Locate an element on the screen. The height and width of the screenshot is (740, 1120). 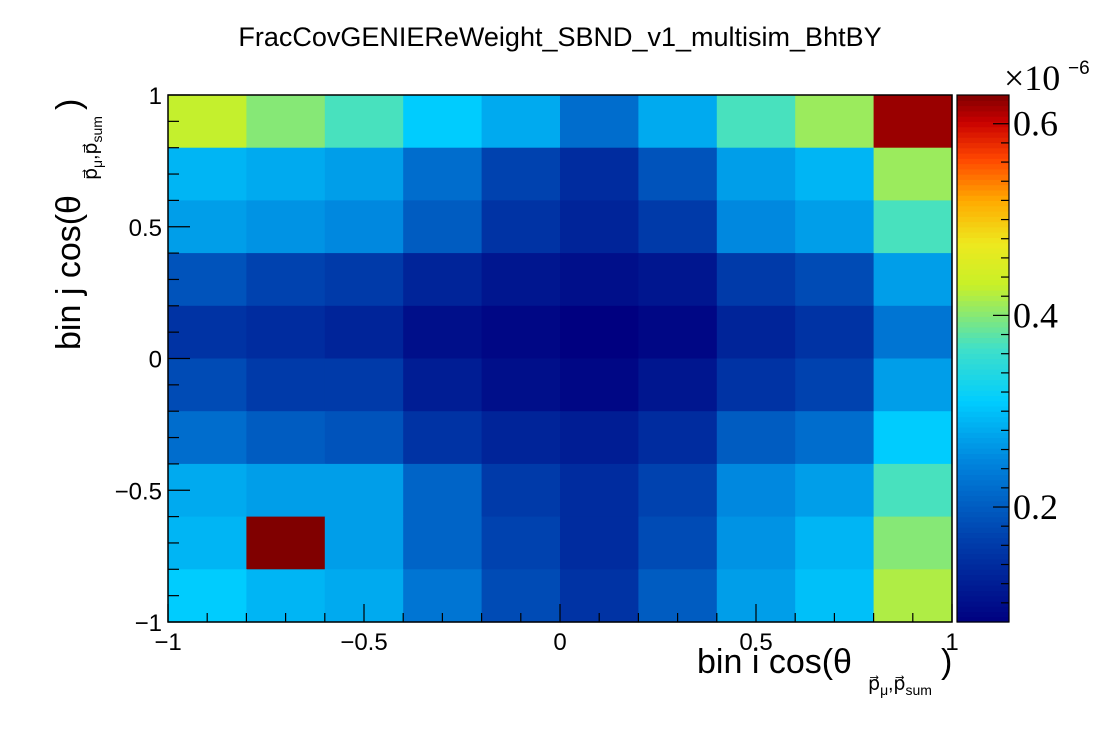
color-bar-ticks: 0.2 0.4 0.6 is located at coordinates (1025, 354).